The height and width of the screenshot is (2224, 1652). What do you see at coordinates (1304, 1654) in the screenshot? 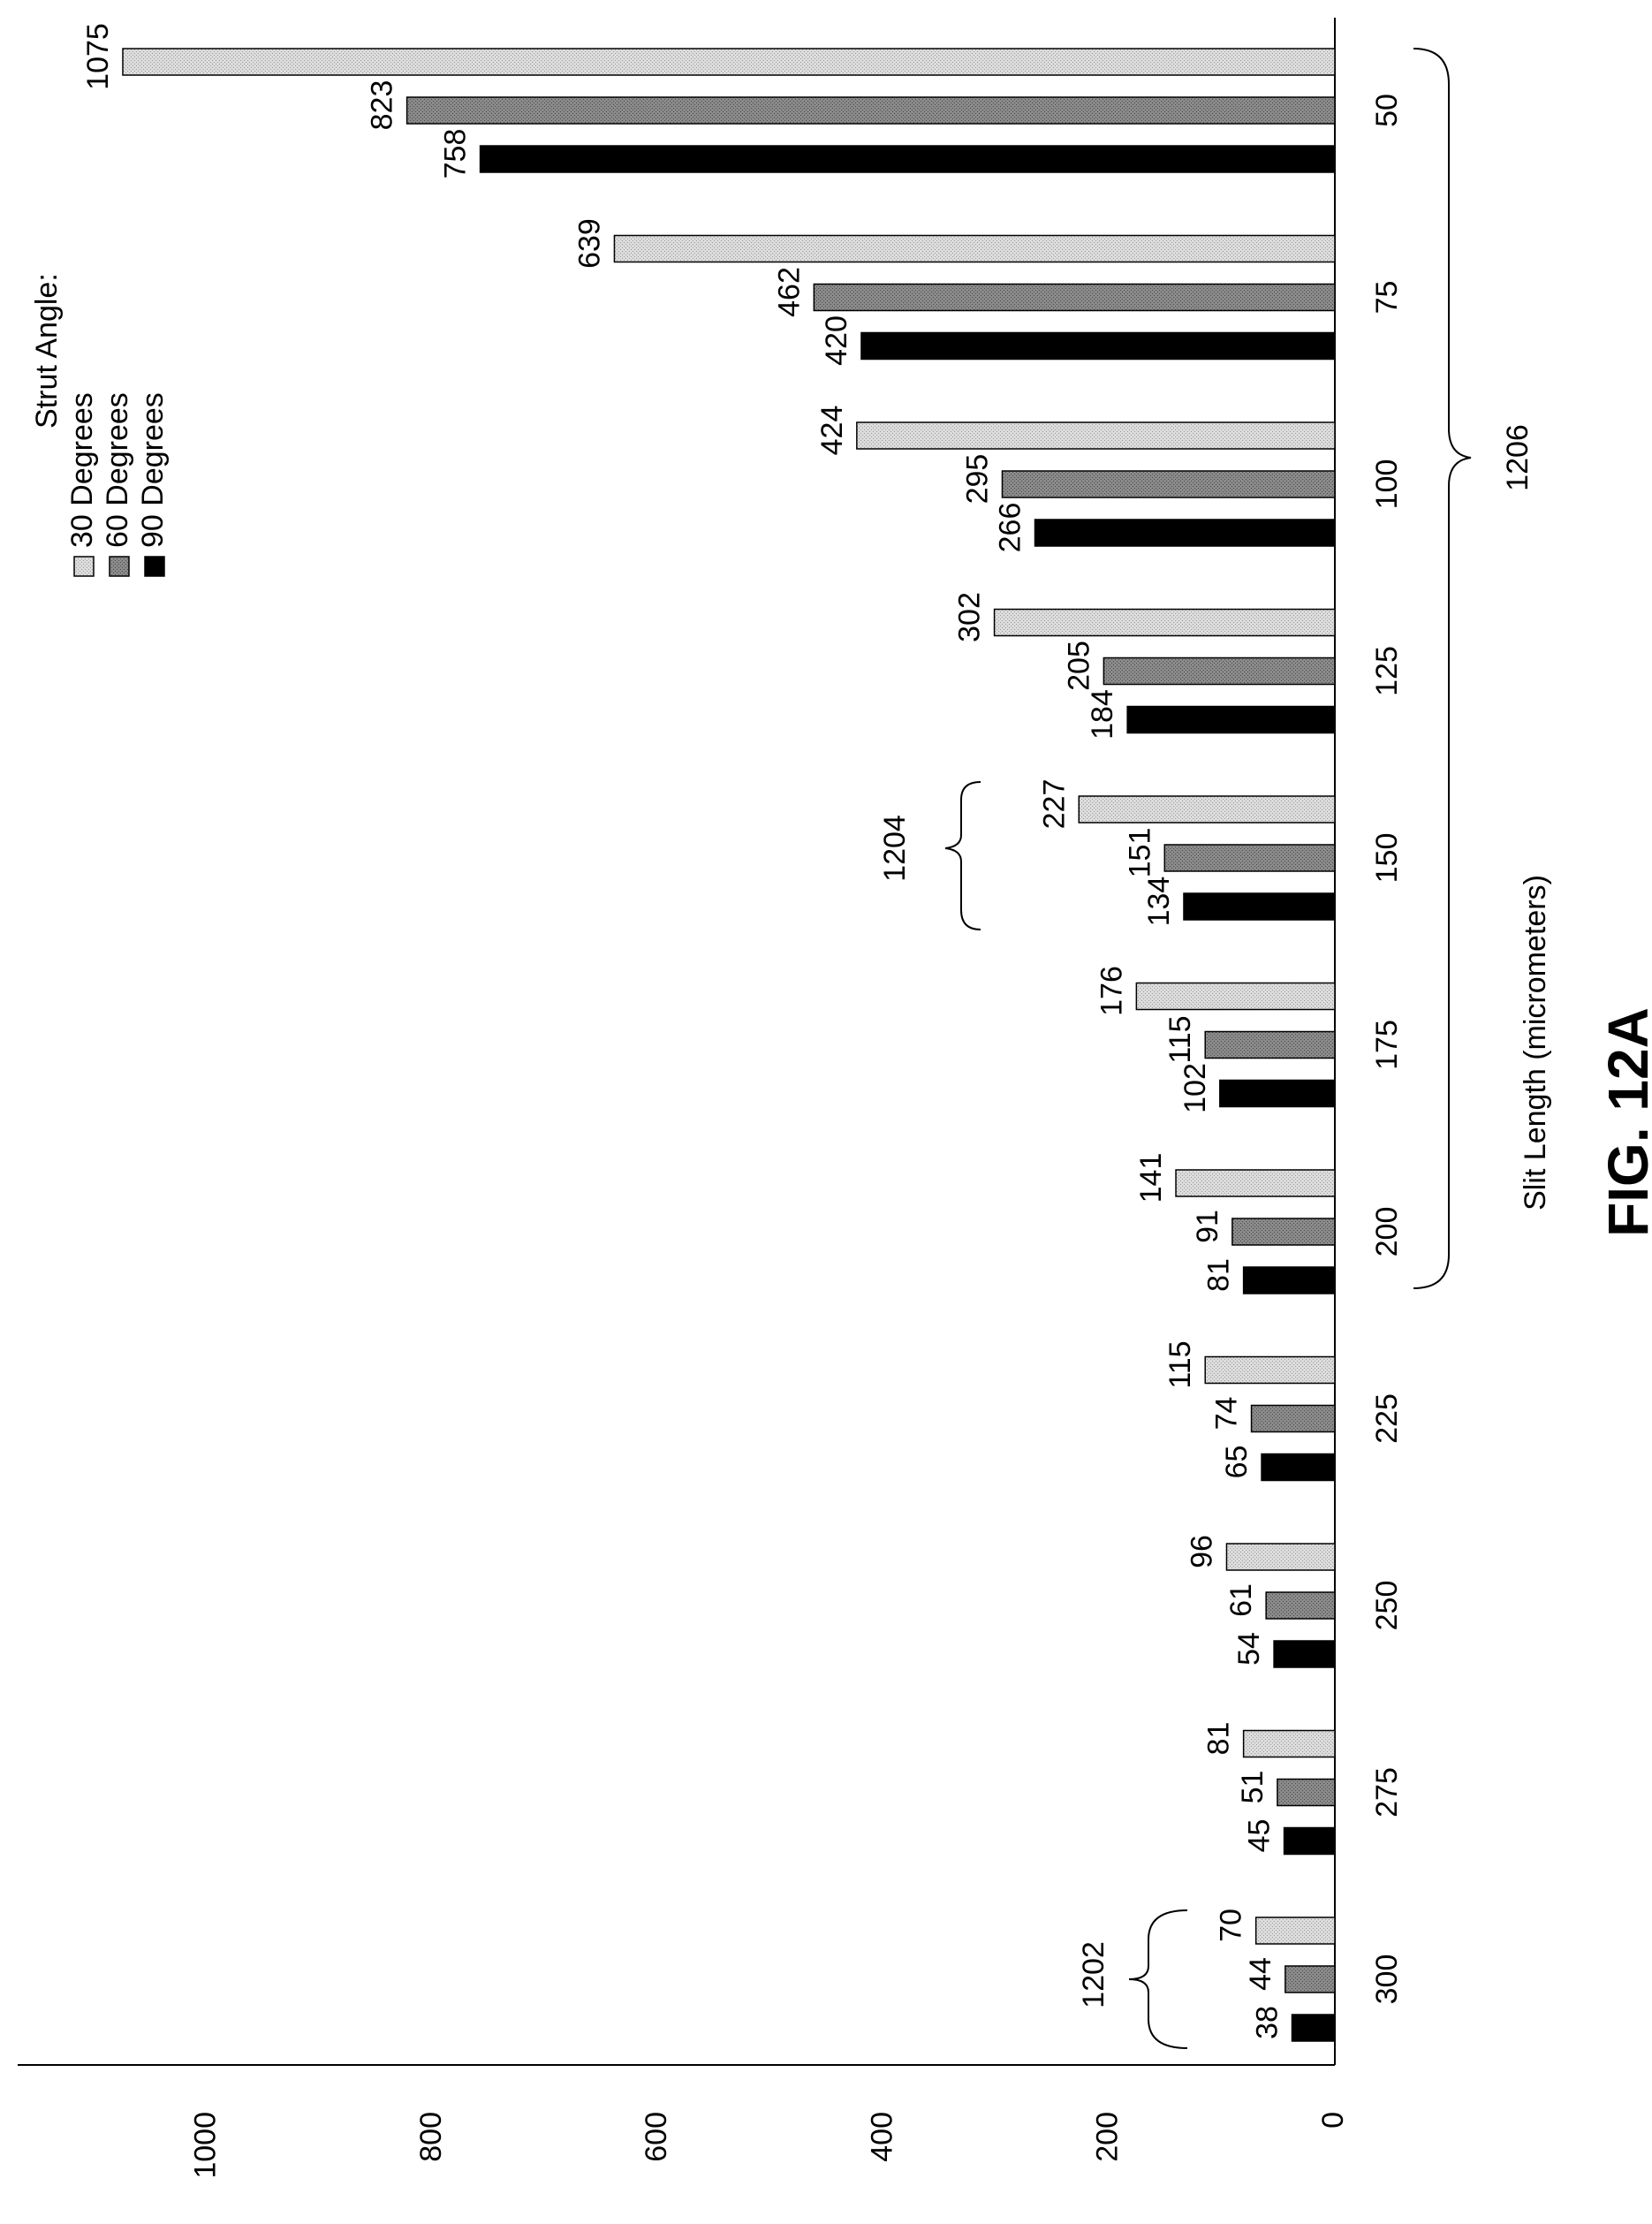
I see `bar-250-90-degrees` at bounding box center [1304, 1654].